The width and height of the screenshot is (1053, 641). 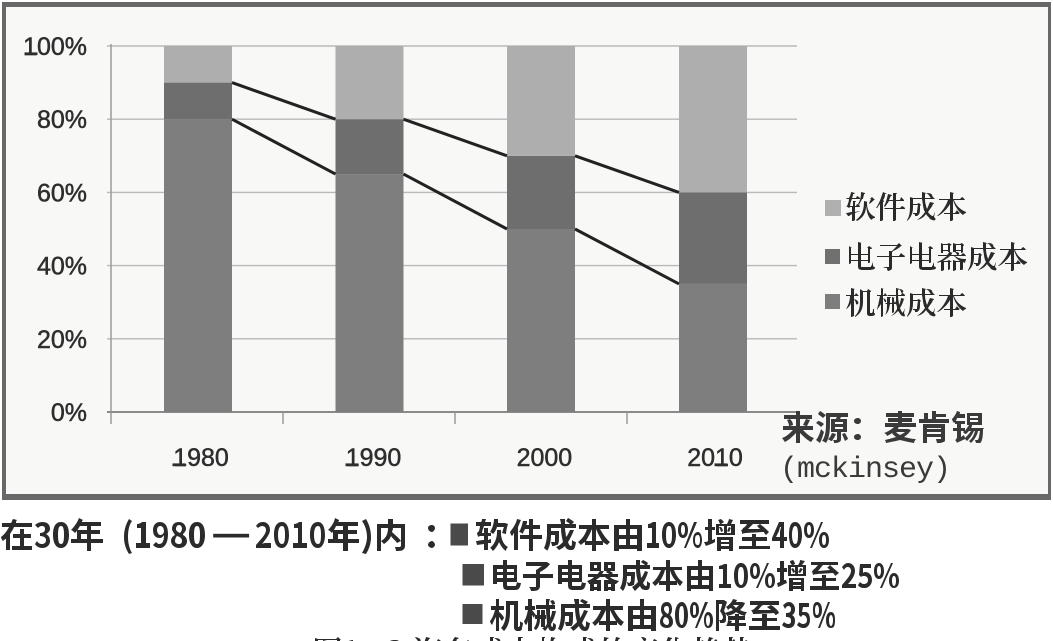 I want to click on svg-text: 20%, so click(x=62, y=340).